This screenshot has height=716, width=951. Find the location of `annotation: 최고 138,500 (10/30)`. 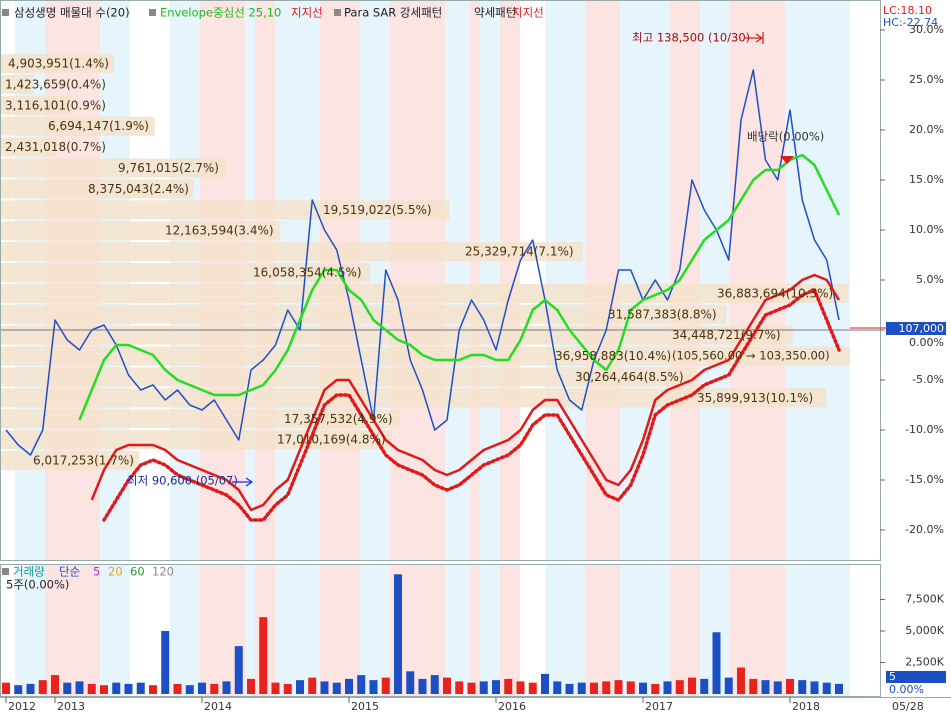

annotation: 최고 138,500 (10/30) is located at coordinates (691, 38).